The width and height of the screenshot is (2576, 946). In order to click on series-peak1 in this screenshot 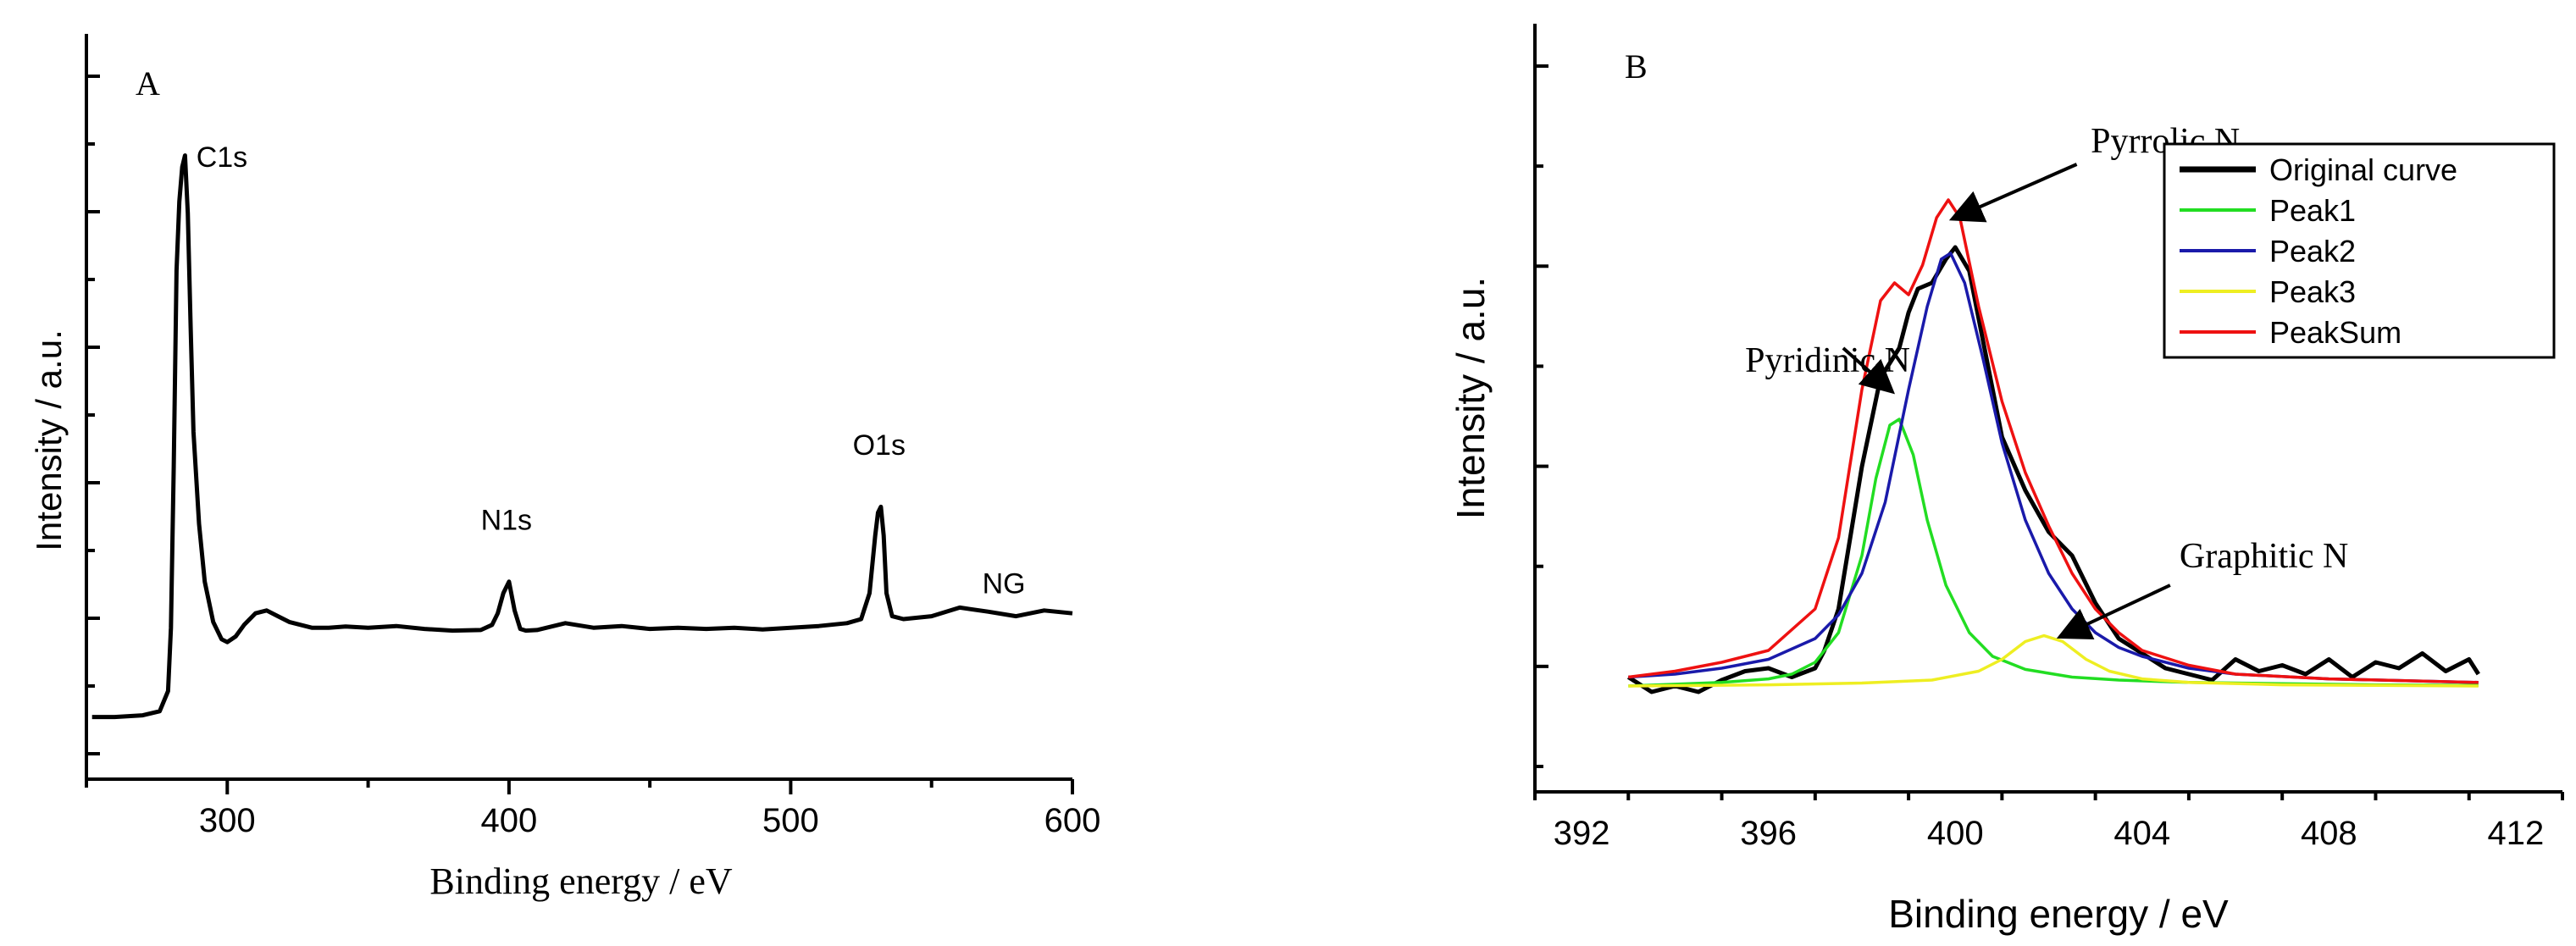, I will do `click(2053, 553)`.